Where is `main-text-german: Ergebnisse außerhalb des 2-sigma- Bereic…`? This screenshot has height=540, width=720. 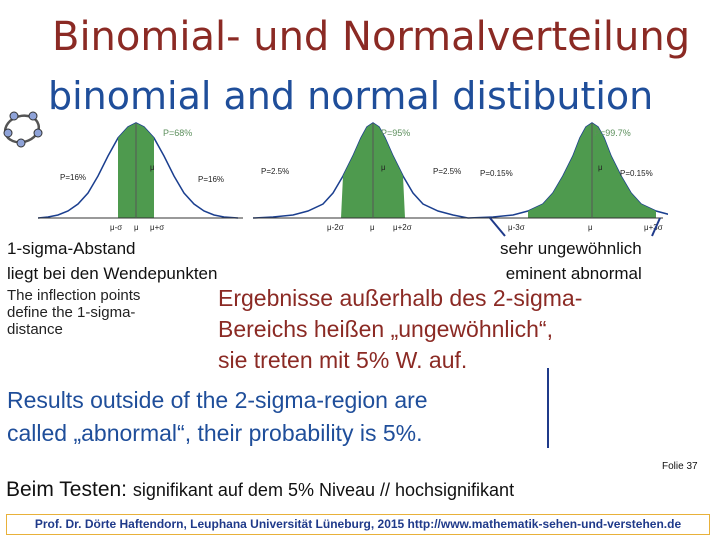
main-text-german: Ergebnisse außerhalb des 2-sigma- Bereic… is located at coordinates (400, 329).